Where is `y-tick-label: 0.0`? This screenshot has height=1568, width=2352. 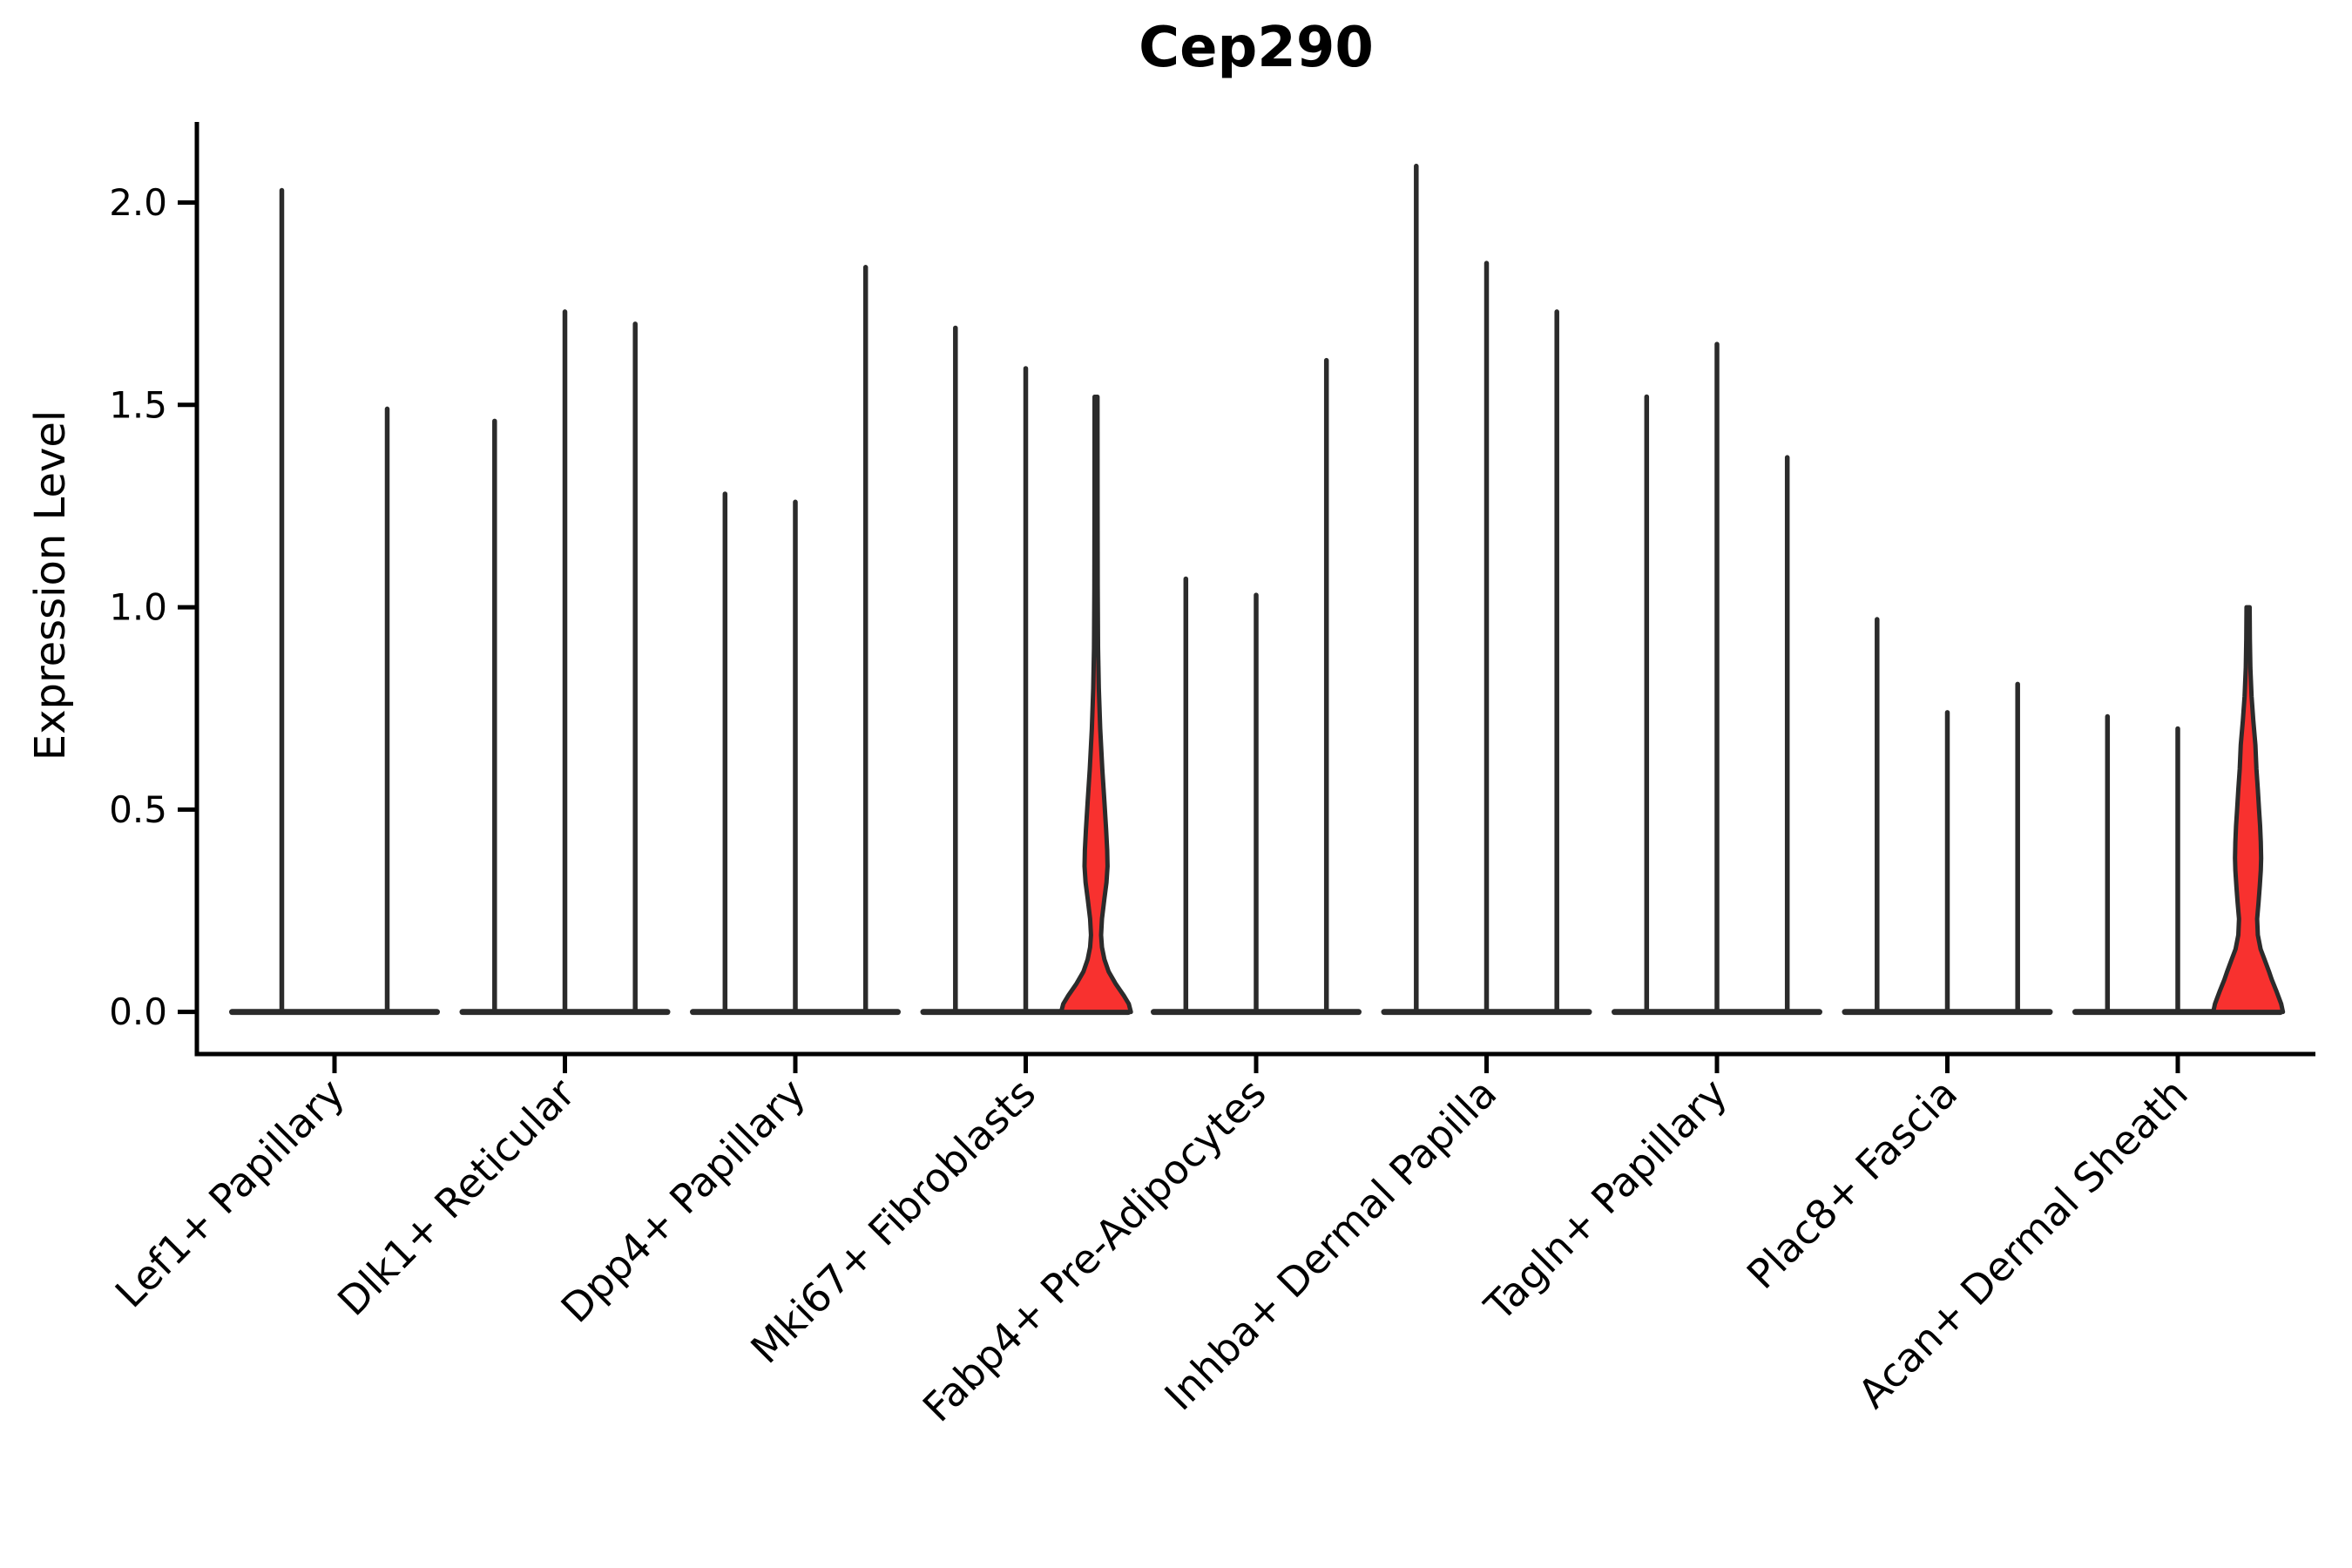 y-tick-label: 0.0 is located at coordinates (138, 1012).